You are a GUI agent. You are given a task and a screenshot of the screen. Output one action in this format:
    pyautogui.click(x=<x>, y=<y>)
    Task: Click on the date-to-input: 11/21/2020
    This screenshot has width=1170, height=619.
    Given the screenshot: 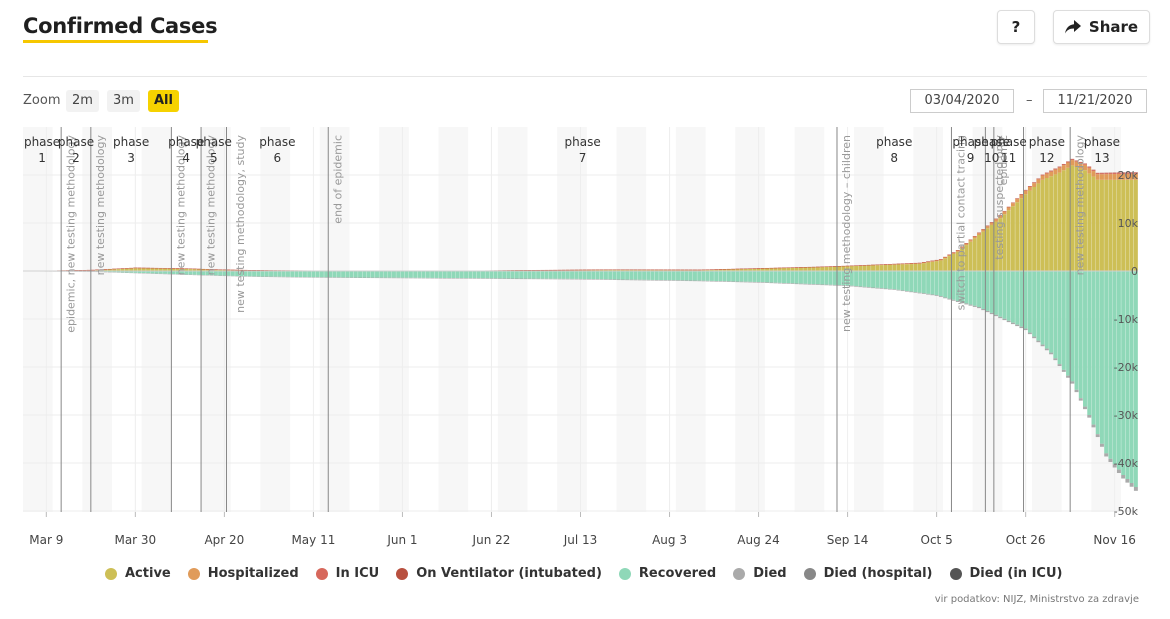 What is the action you would take?
    pyautogui.click(x=1095, y=101)
    